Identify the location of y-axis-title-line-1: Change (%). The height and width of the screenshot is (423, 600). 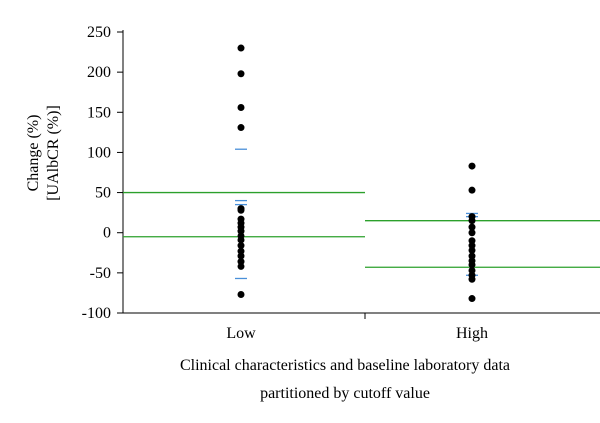
(33, 153).